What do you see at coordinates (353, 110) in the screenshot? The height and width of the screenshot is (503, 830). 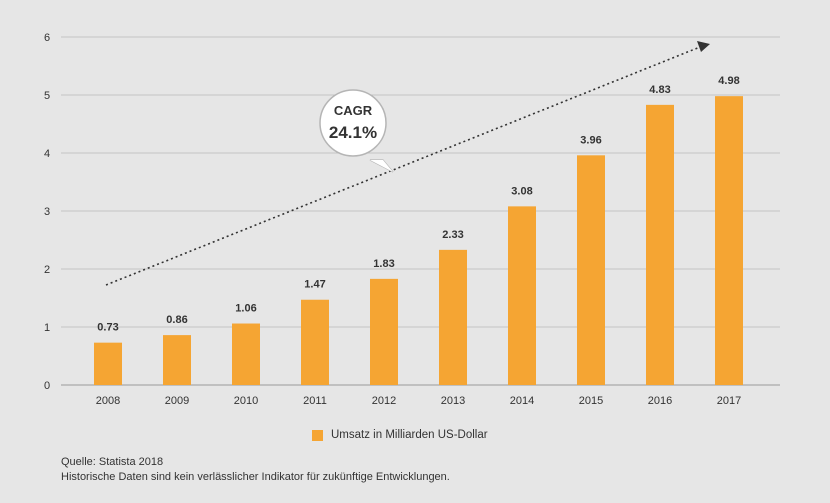 I see `cagr-label: CAGR` at bounding box center [353, 110].